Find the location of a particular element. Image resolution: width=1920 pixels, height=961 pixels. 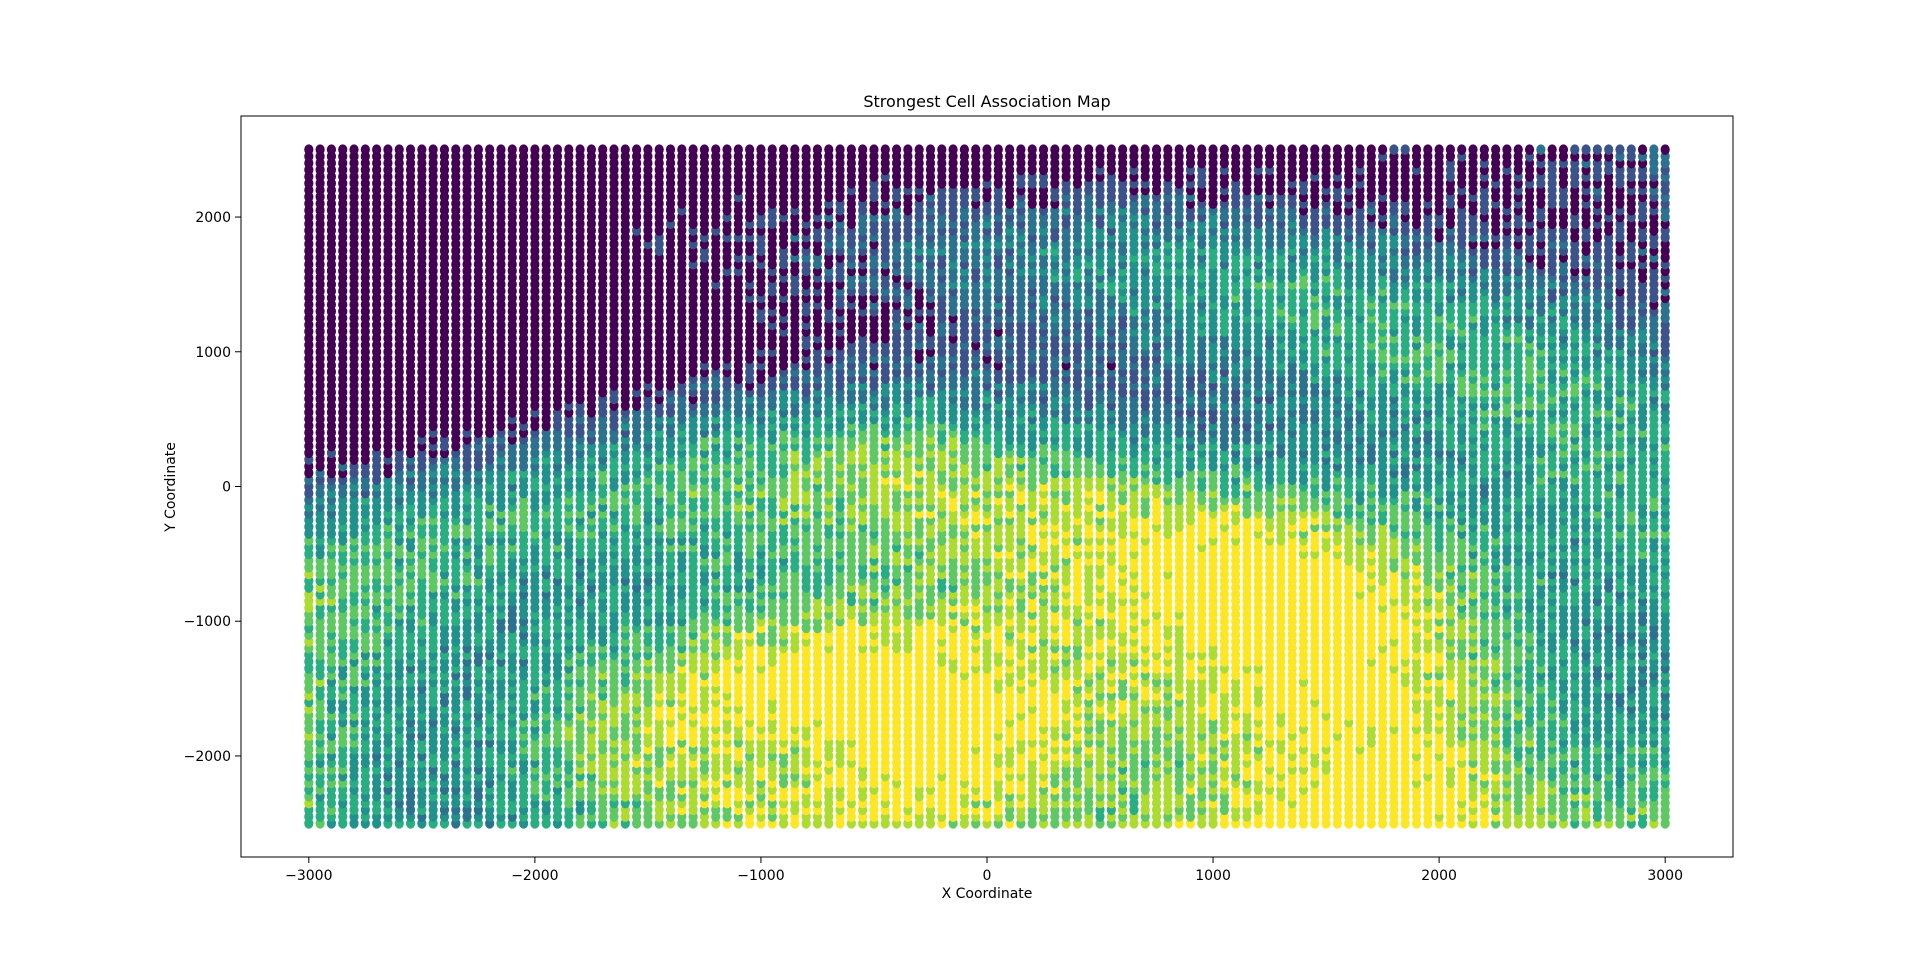

chart-title: Strongest Cell Association Map is located at coordinates (986, 101).